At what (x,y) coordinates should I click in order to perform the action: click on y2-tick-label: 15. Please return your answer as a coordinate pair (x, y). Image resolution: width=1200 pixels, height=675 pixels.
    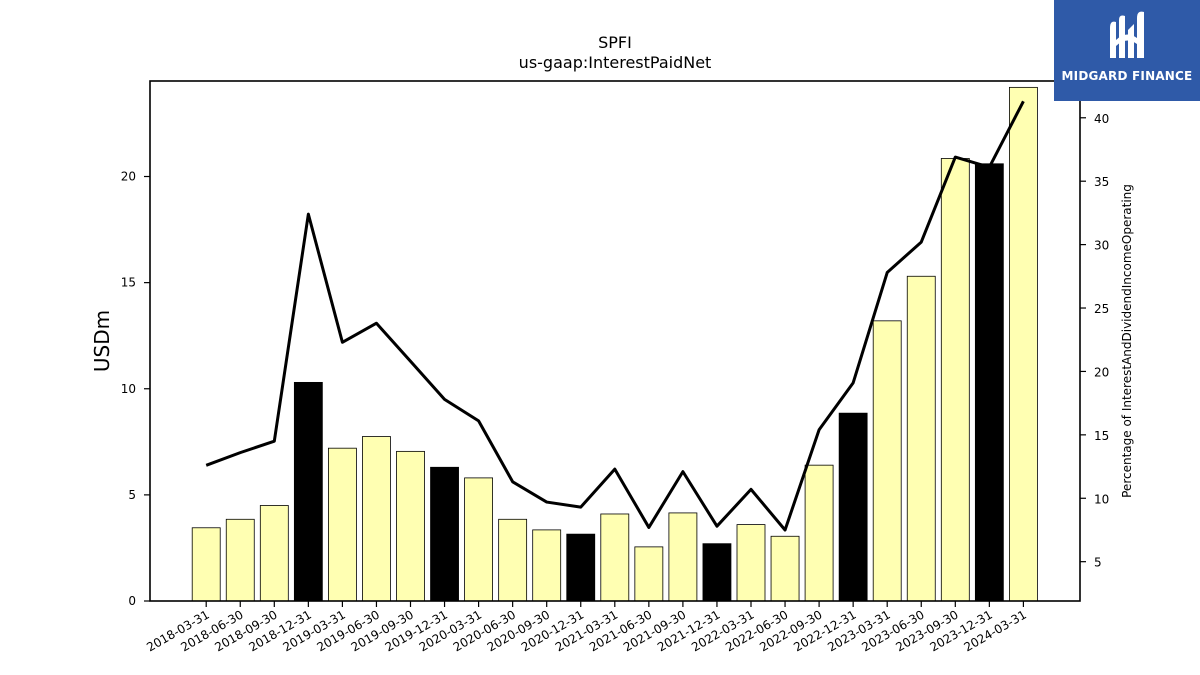
    Looking at the image, I should click on (1101, 436).